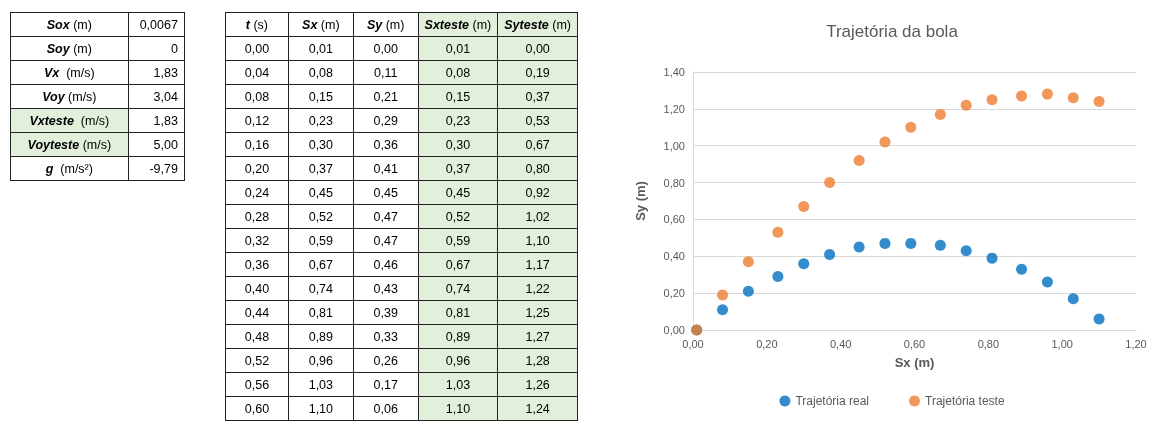  Describe the element at coordinates (914, 362) in the screenshot. I see `x-axis-title: Sx (m)` at that location.